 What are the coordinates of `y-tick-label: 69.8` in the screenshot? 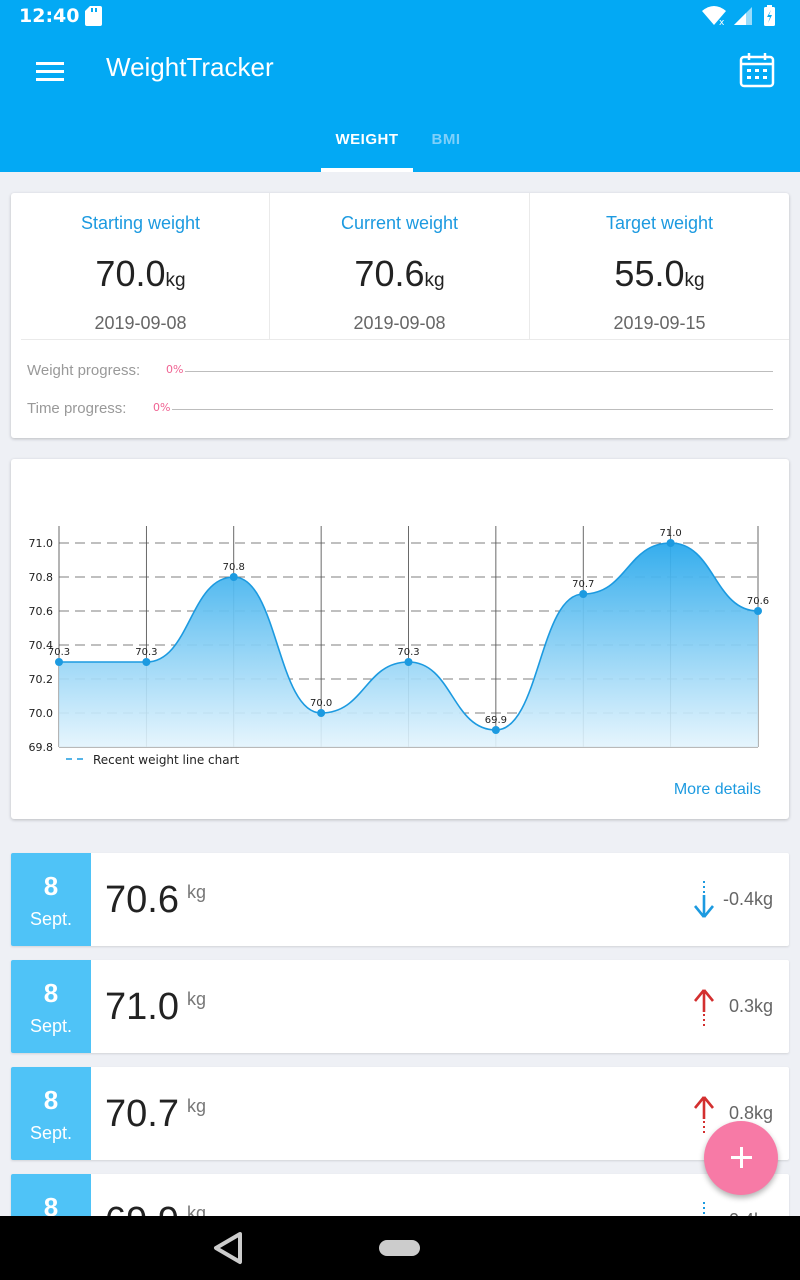 It's located at (41, 747).